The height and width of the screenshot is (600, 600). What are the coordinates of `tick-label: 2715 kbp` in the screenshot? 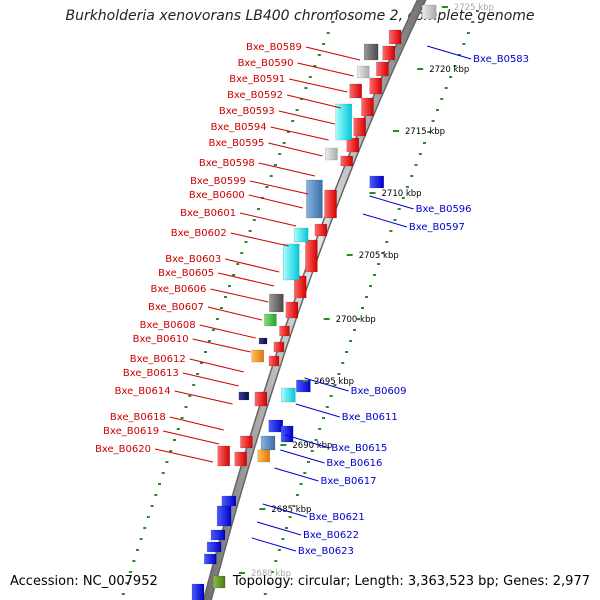 It's located at (425, 132).